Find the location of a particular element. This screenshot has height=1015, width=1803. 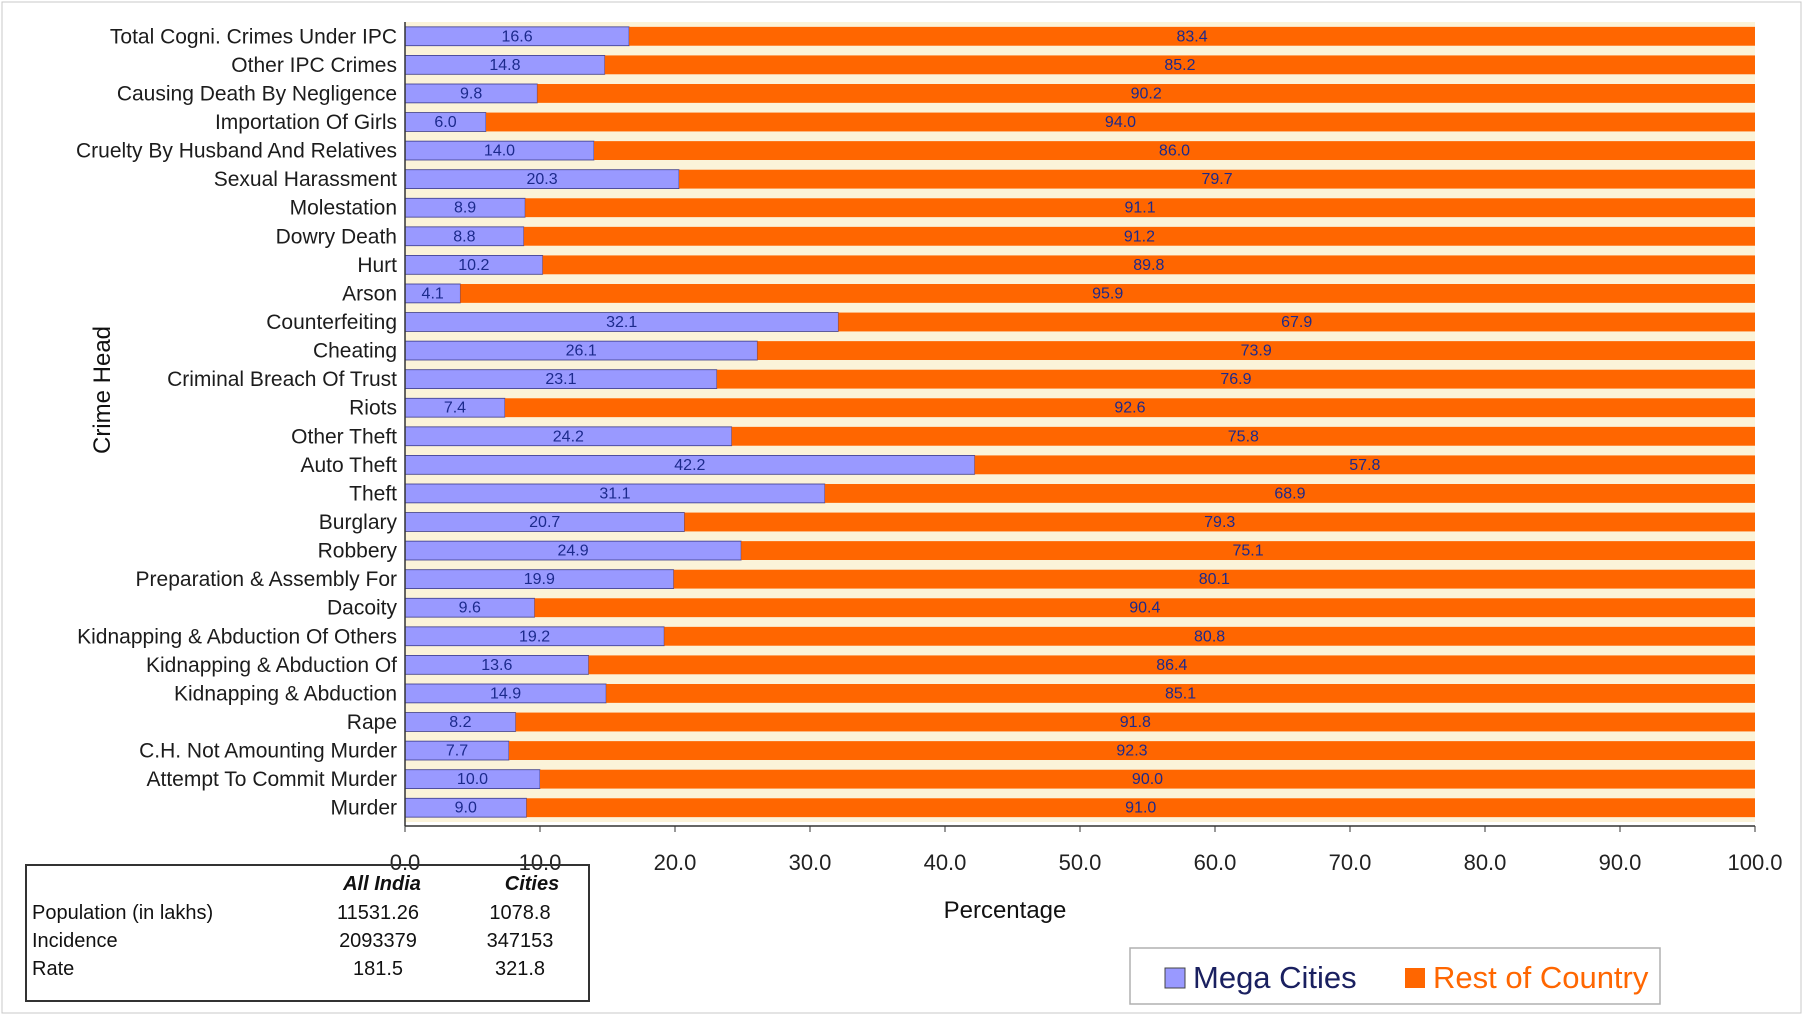

data-label-mega-cities: 14.9 is located at coordinates (505, 693).